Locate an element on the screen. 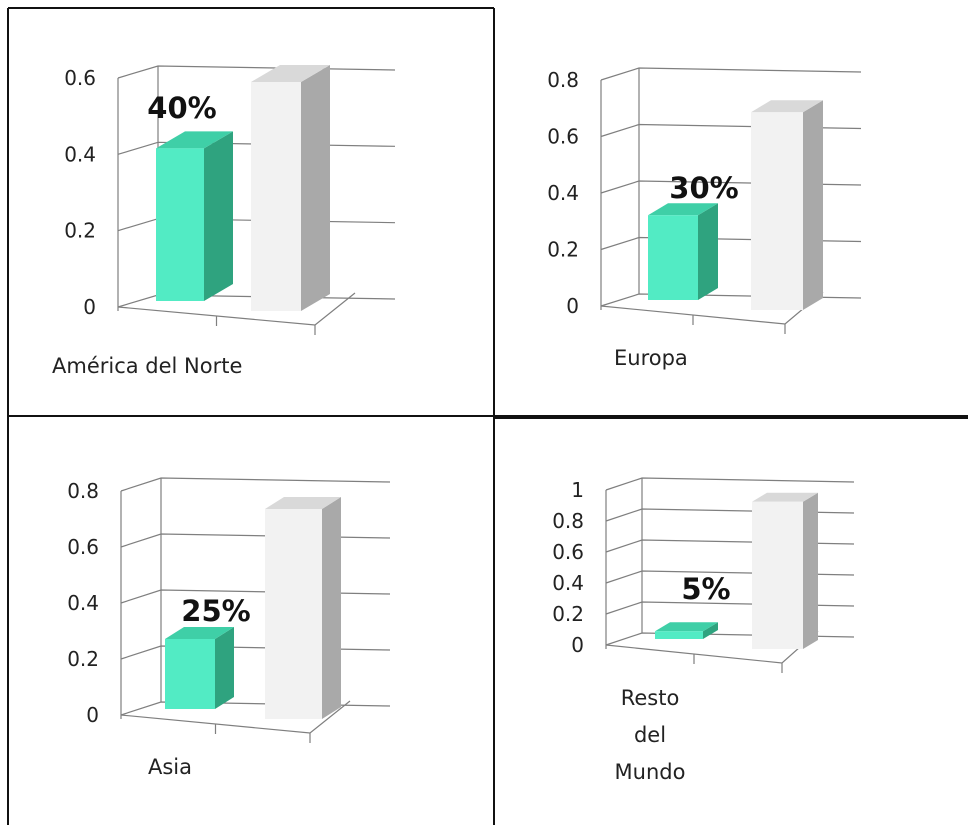  data-label: 30% is located at coordinates (703, 188).